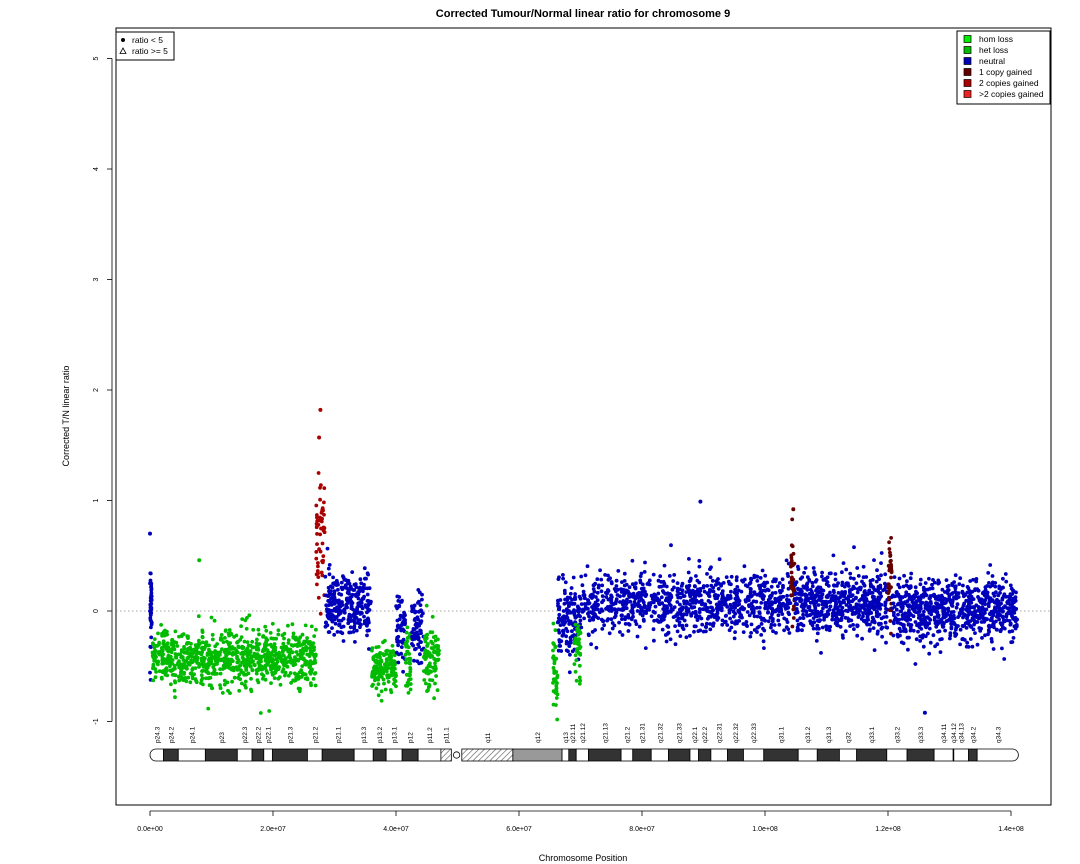 The image size is (1080, 864). I want to click on ideogram-band-label: q34.11, so click(944, 733).